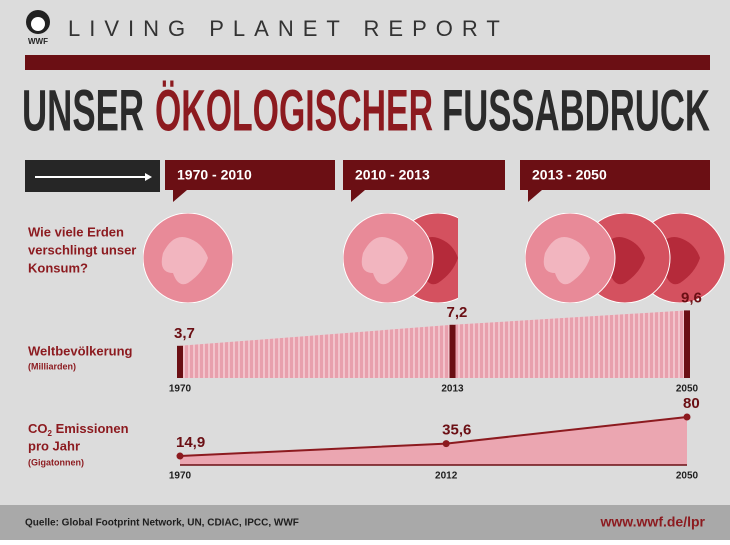 This screenshot has width=730, height=545. I want to click on emissions-value: 35,6, so click(456, 430).